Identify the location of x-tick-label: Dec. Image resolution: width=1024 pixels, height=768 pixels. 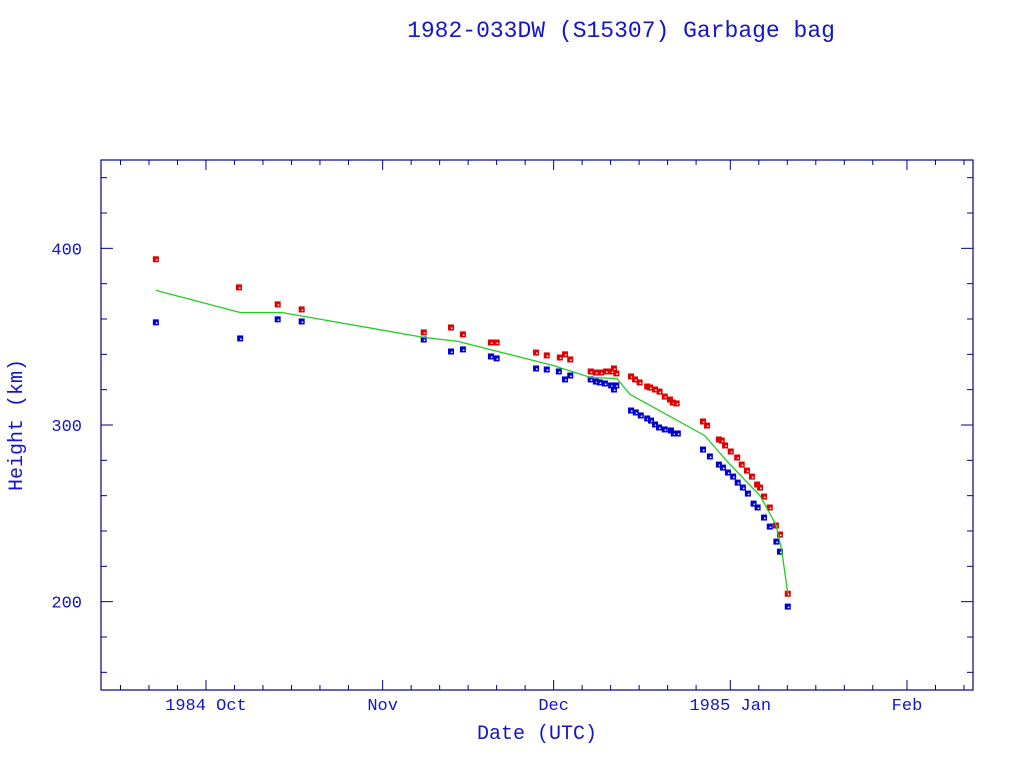
(553, 706).